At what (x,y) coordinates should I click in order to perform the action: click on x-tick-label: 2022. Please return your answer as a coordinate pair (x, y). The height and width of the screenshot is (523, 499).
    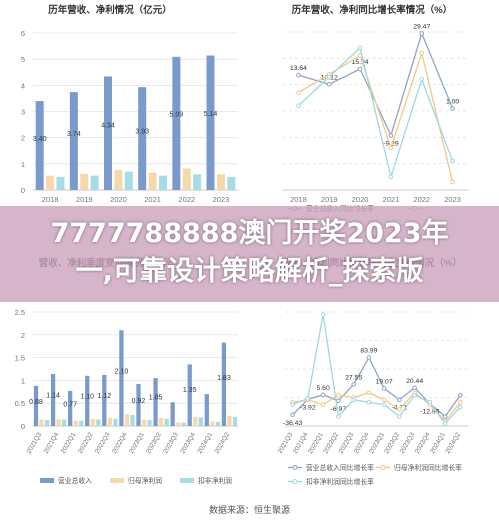
    Looking at the image, I should click on (186, 199).